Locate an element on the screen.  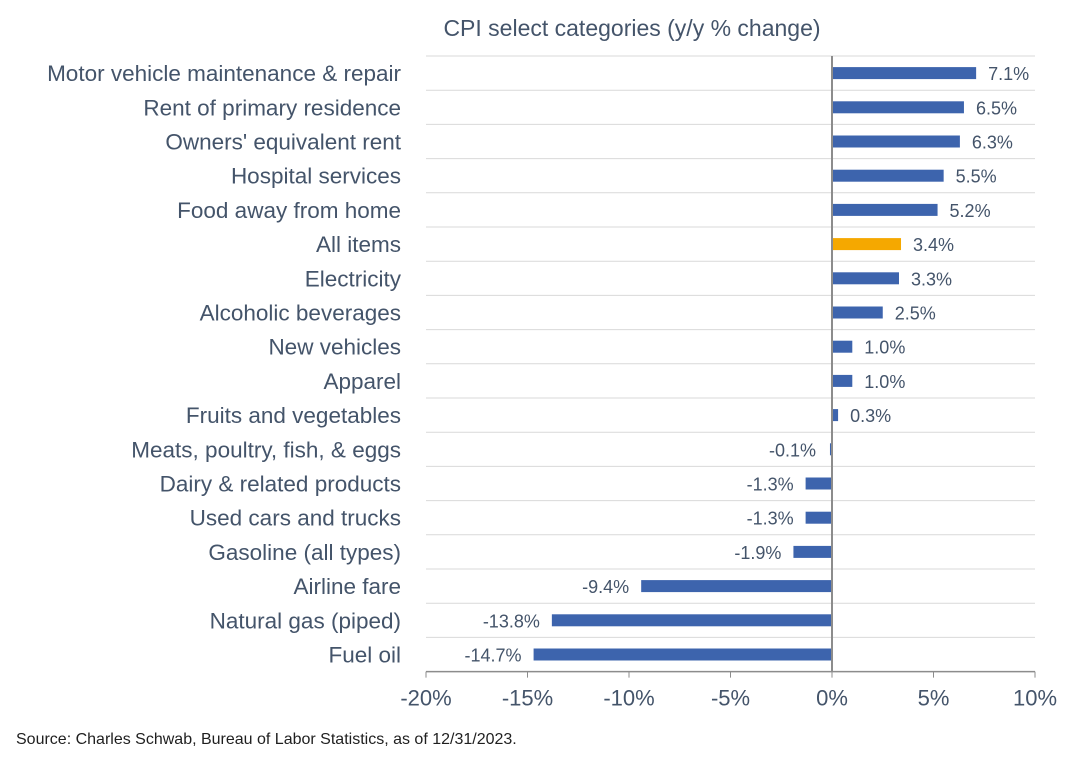
value-label: -13.8% is located at coordinates (511, 621).